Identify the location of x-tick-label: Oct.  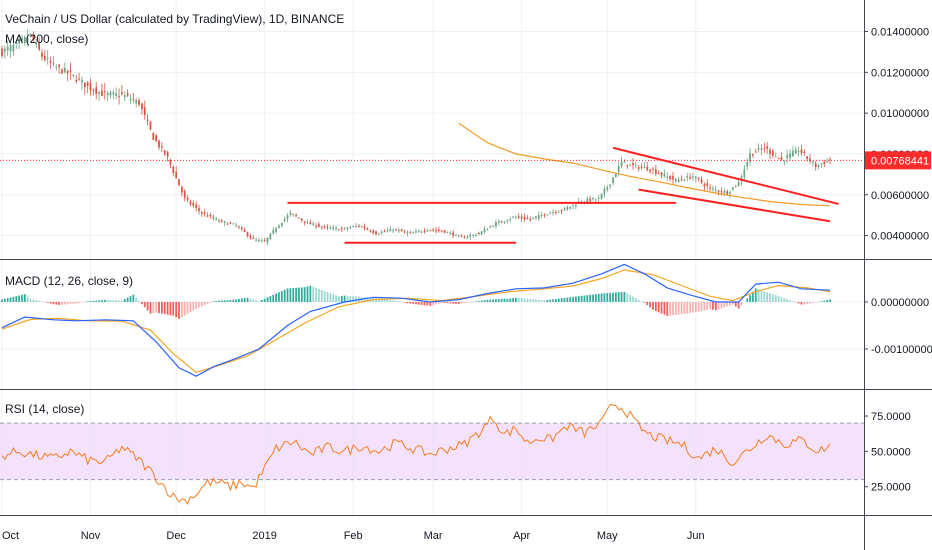
(10, 536).